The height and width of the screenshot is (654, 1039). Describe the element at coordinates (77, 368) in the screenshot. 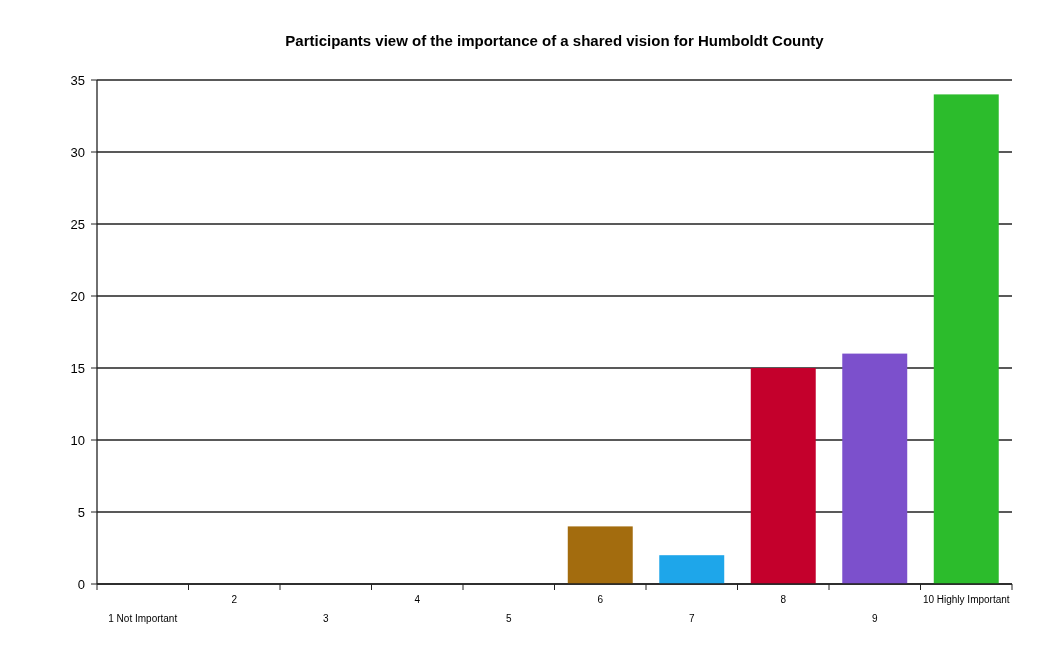

I see `y-tick-label: 15` at that location.